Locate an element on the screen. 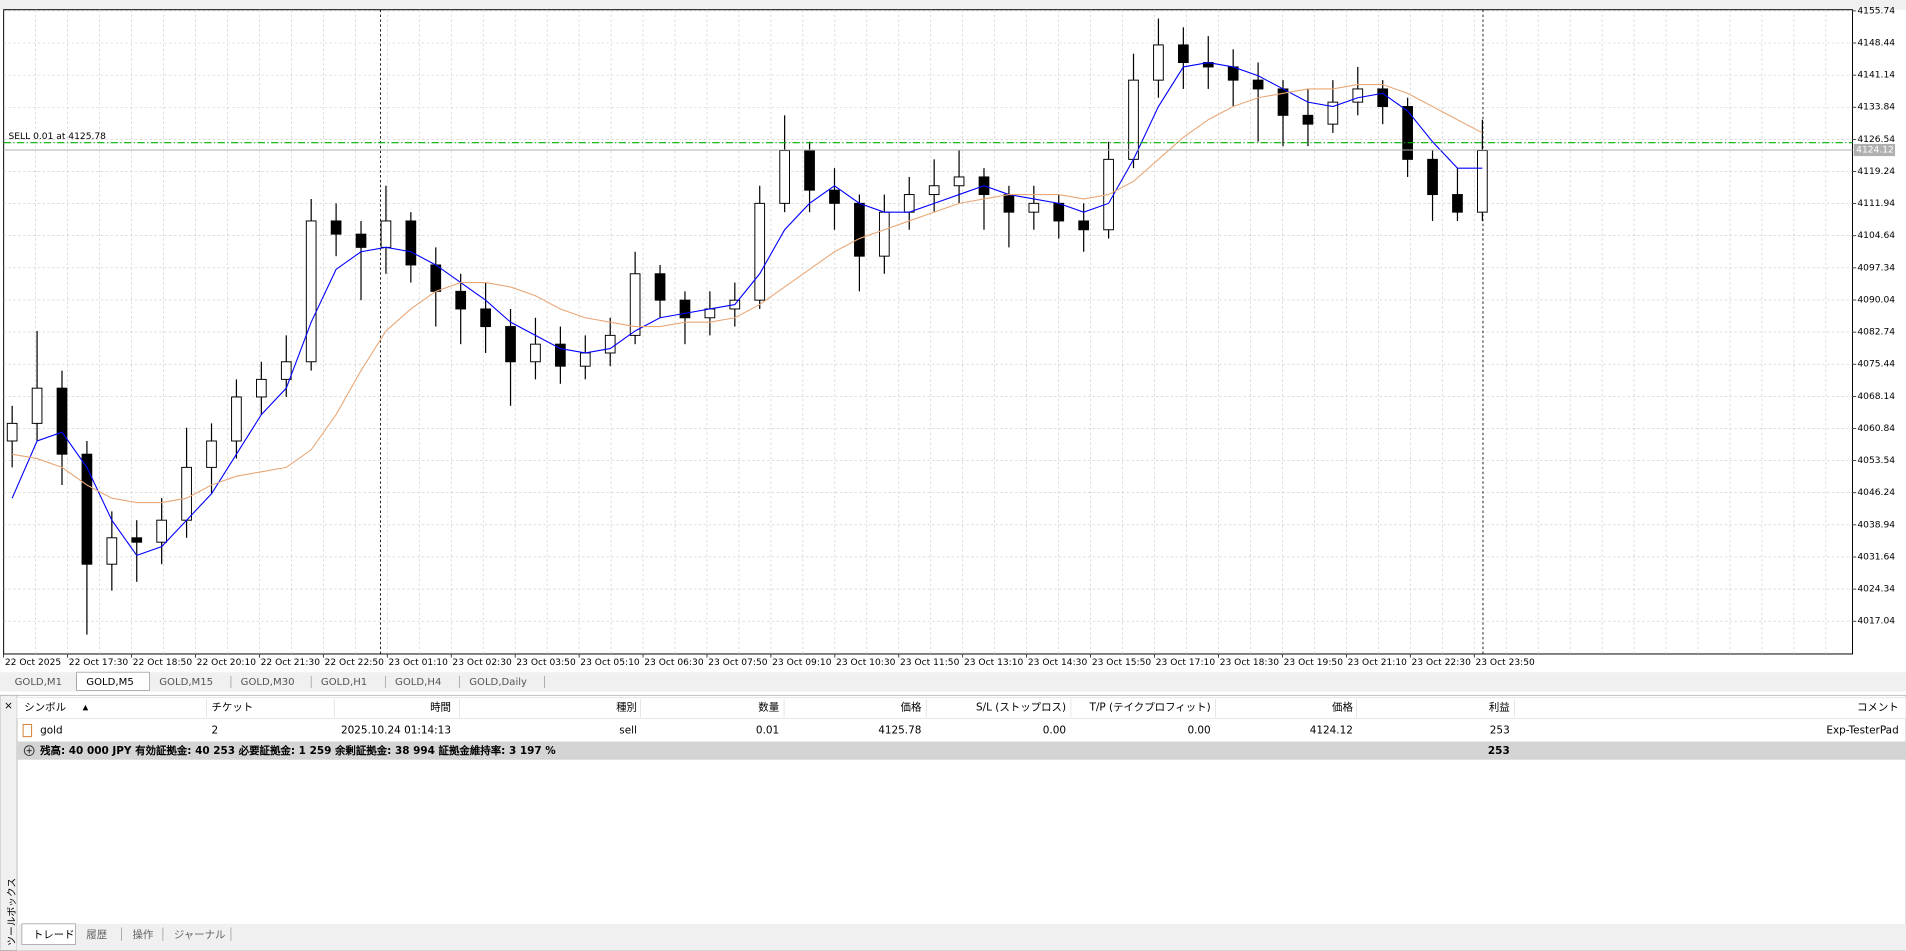 The height and width of the screenshot is (951, 1906). y-tick-label: 4141.14 is located at coordinates (1876, 76).